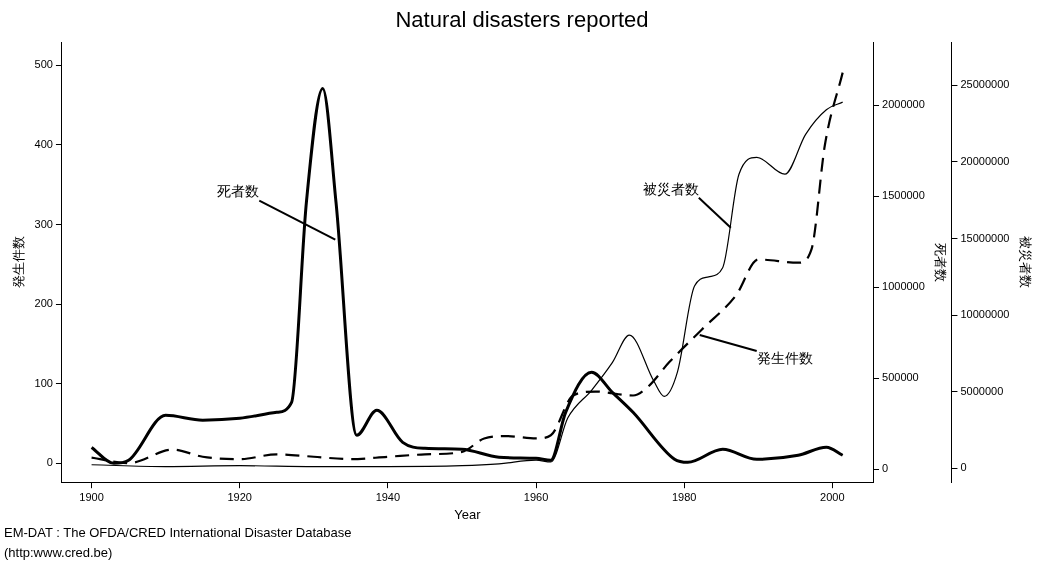 Image resolution: width=1044 pixels, height=571 pixels. I want to click on x-tick-label: 2000, so click(832, 496).